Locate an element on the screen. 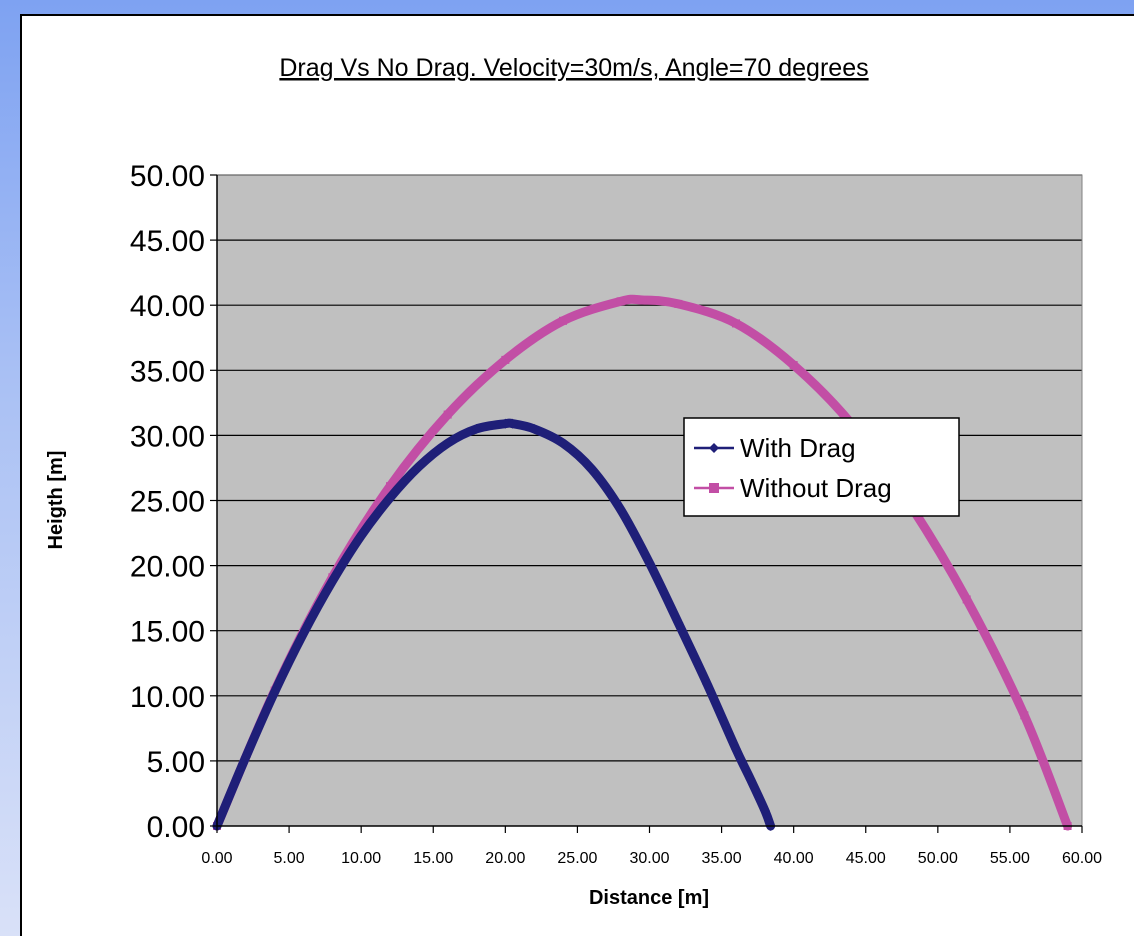 Image resolution: width=1134 pixels, height=936 pixels. x-tick-label: 45.00 is located at coordinates (866, 858).